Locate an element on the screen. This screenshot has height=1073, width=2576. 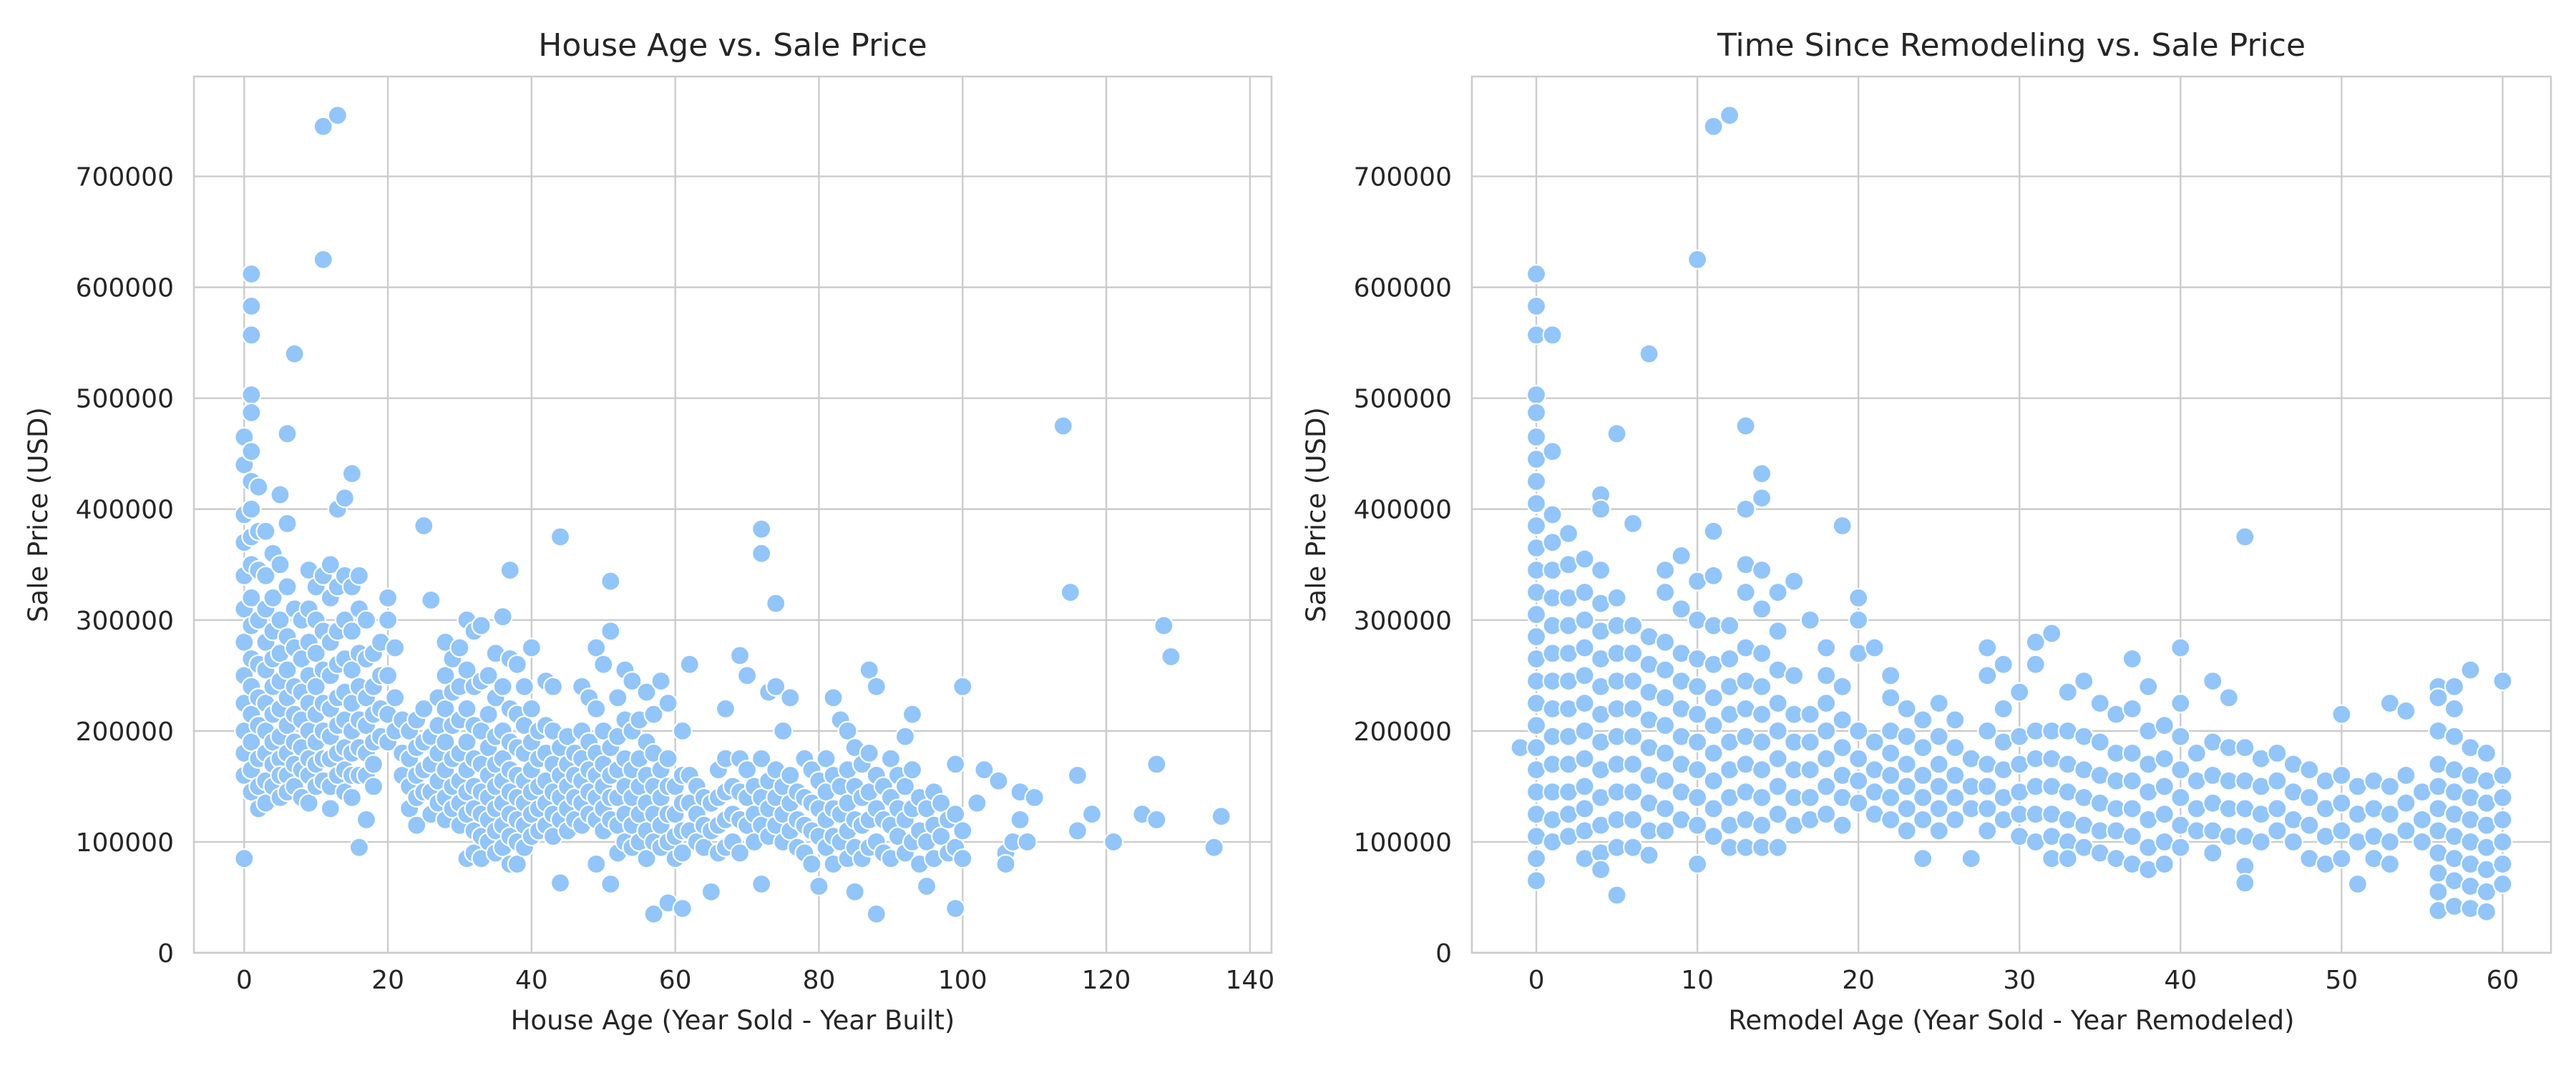
x-axis-label: House Age (Year Sold - Year Built) is located at coordinates (733, 1021).